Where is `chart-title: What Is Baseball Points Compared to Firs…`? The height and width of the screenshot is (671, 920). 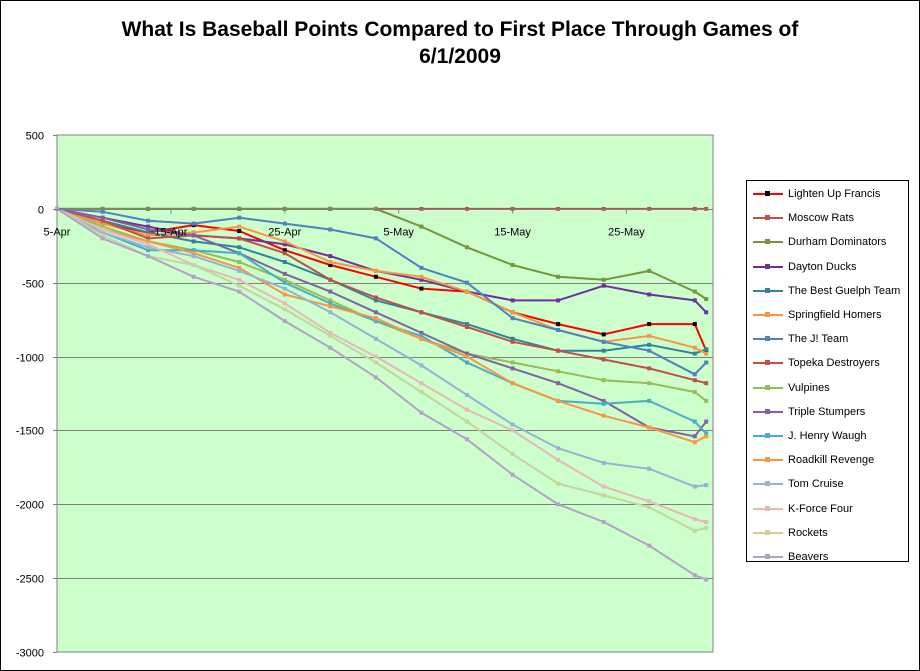
chart-title: What Is Baseball Points Compared to Firs… is located at coordinates (460, 43).